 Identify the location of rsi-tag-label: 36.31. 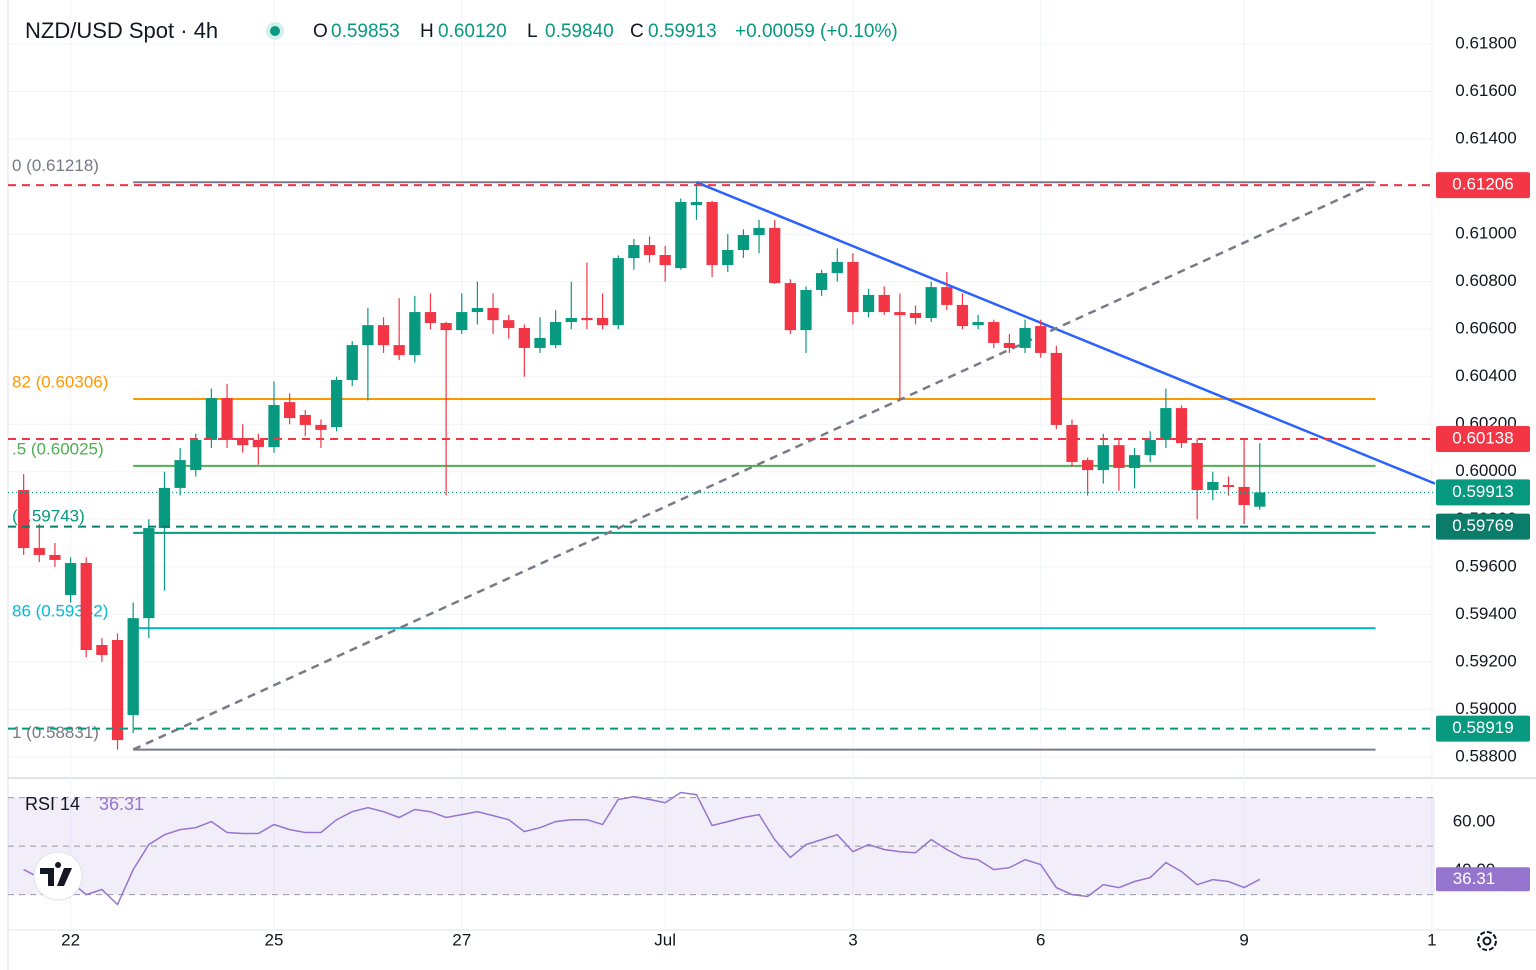
(1474, 878).